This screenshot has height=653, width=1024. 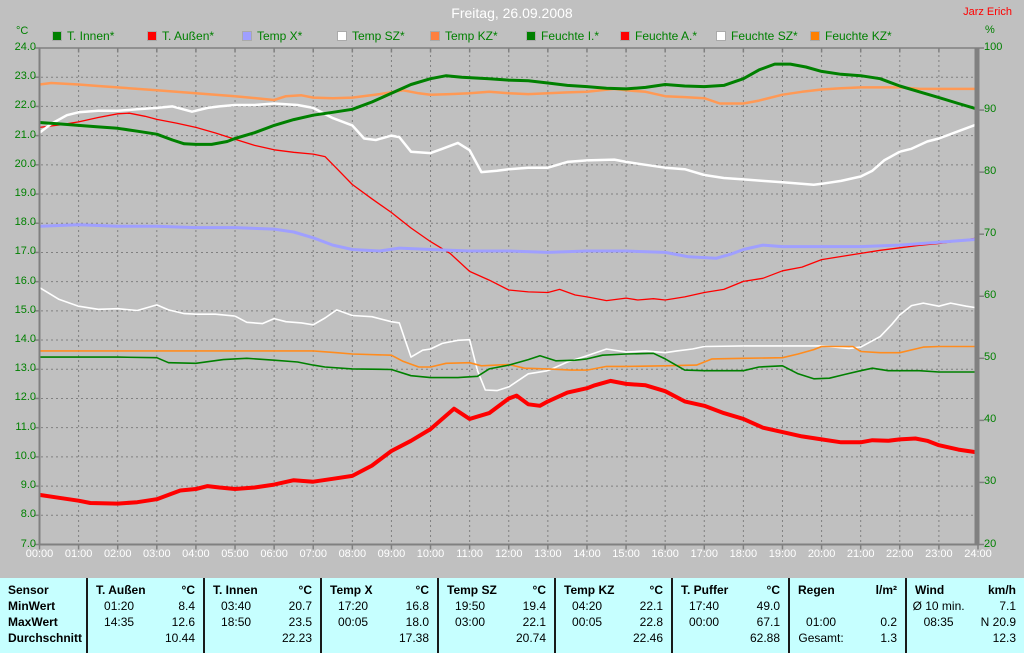 What do you see at coordinates (186, 606) in the screenshot?
I see `min-value: 8.4` at bounding box center [186, 606].